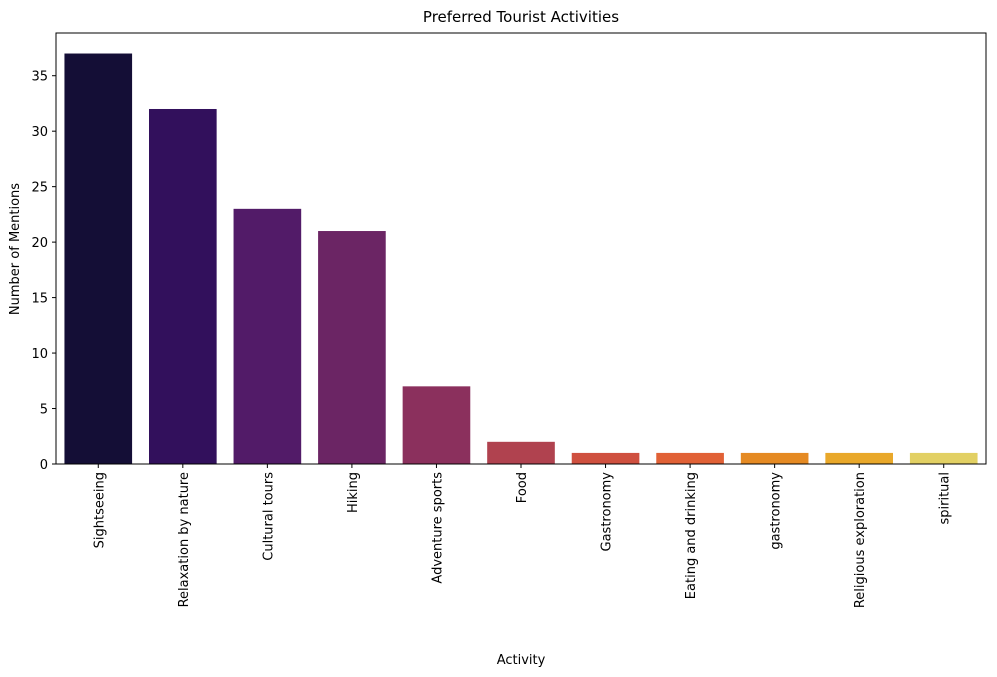  What do you see at coordinates (39, 188) in the screenshot?
I see `y-tick-label: 25` at bounding box center [39, 188].